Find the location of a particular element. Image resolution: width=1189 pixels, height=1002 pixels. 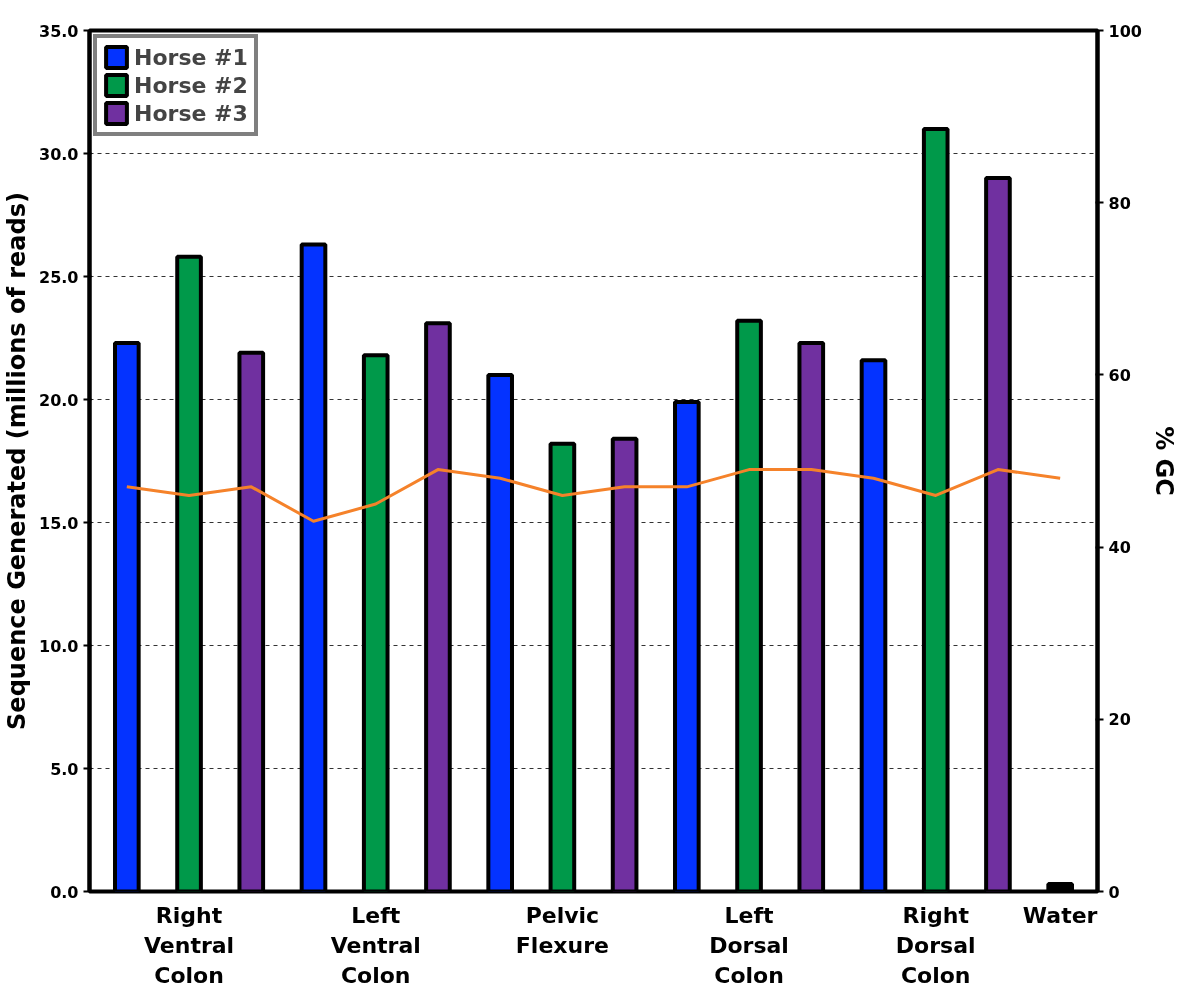

y2-tick-label: 20 is located at coordinates (1119, 720).